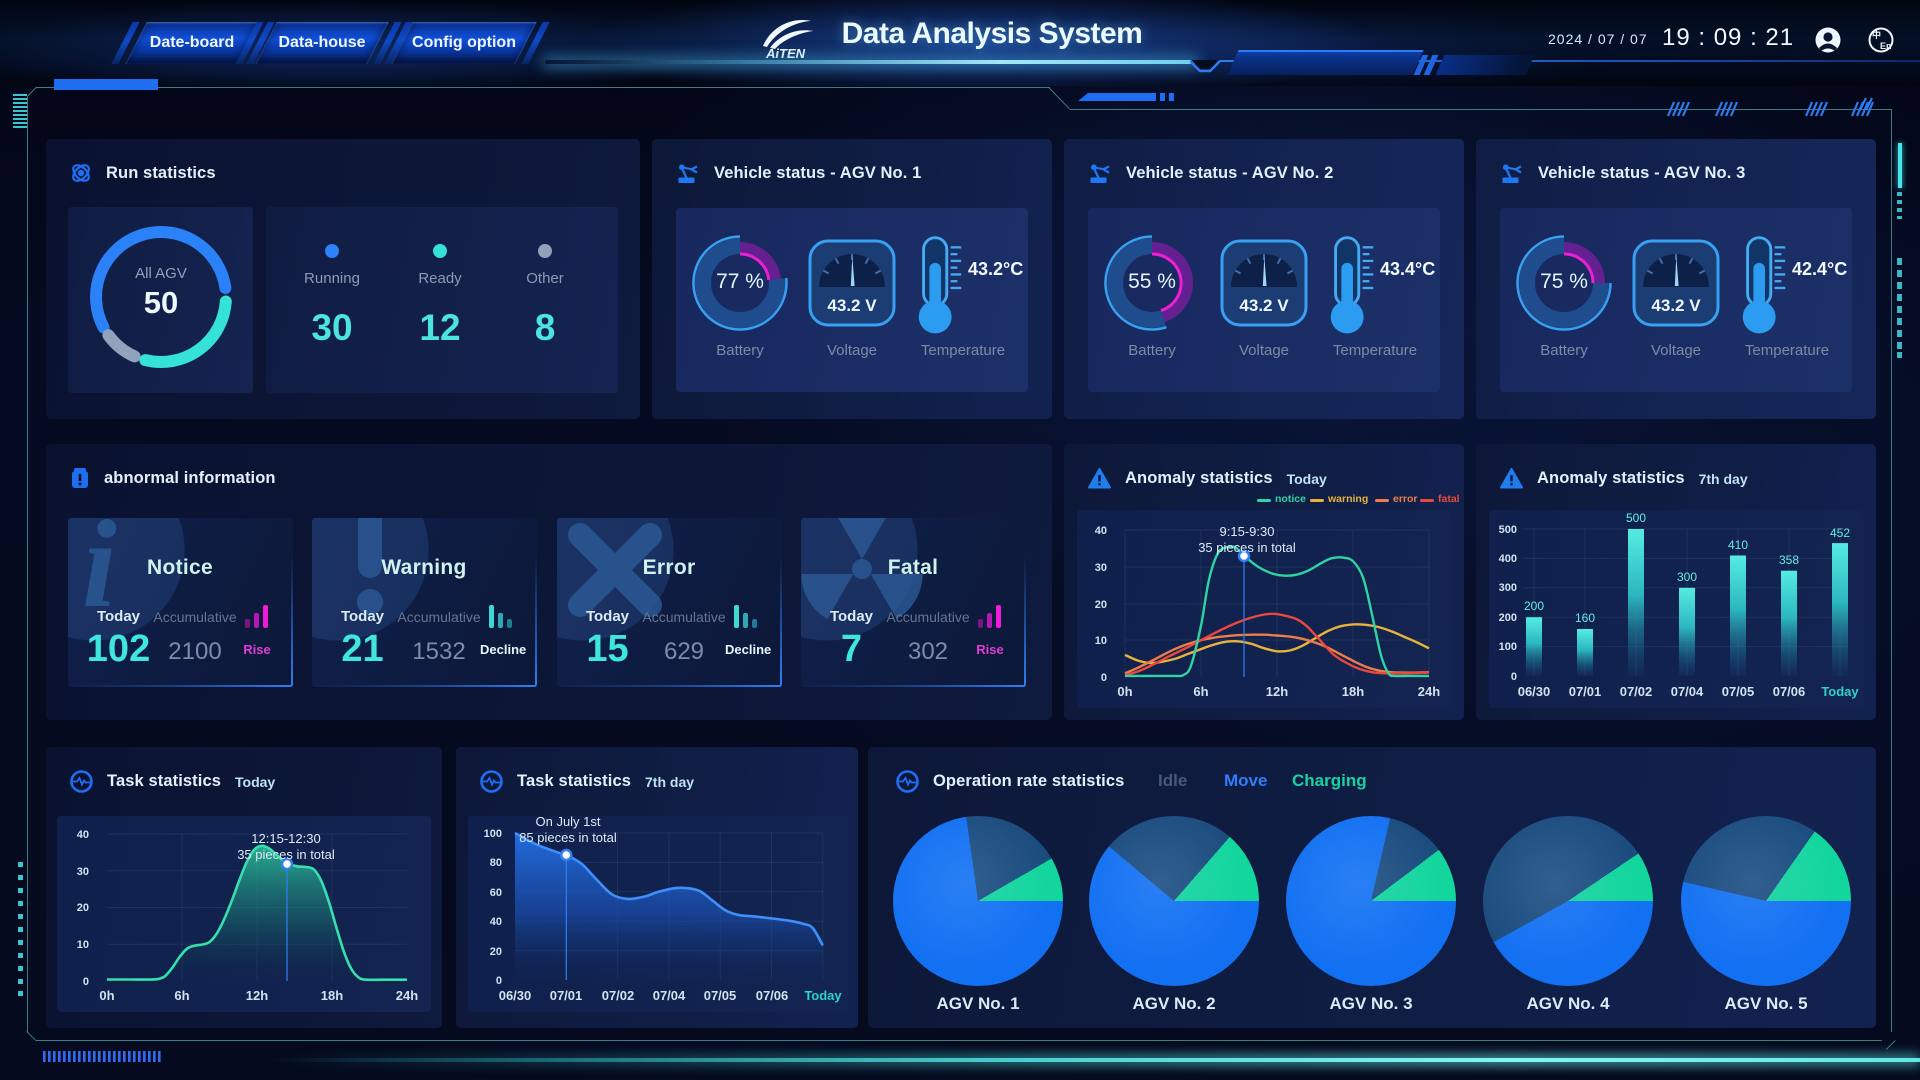 This screenshot has height=1080, width=1920. I want to click on svg-text: 358, so click(1789, 560).